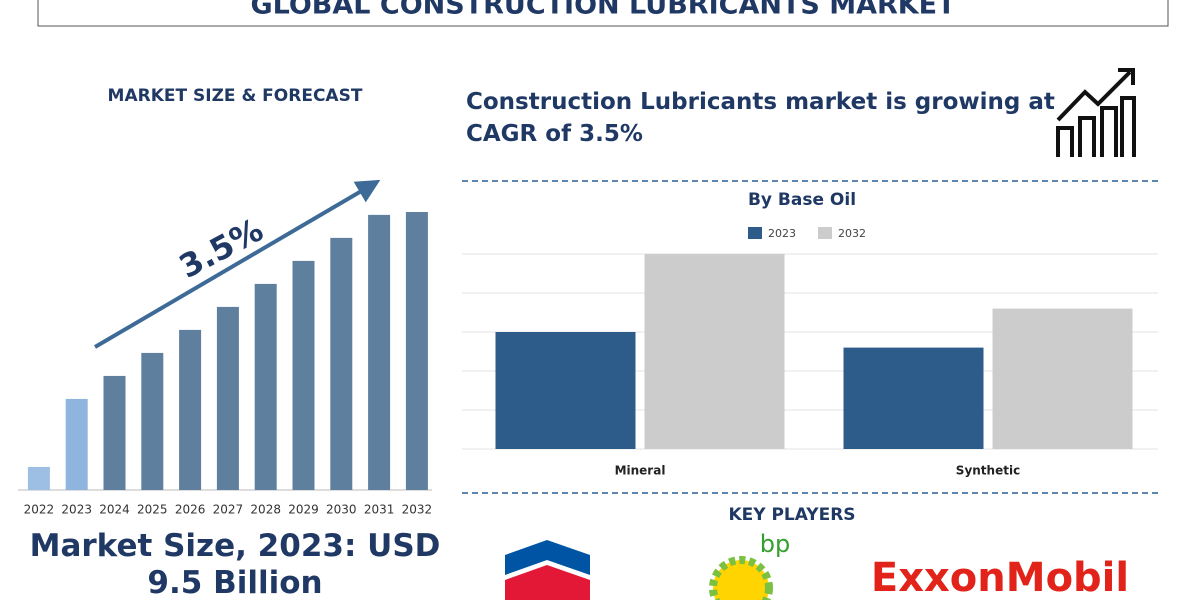 This screenshot has height=602, width=1200. I want to click on bp-logo: bp, so click(775, 544).